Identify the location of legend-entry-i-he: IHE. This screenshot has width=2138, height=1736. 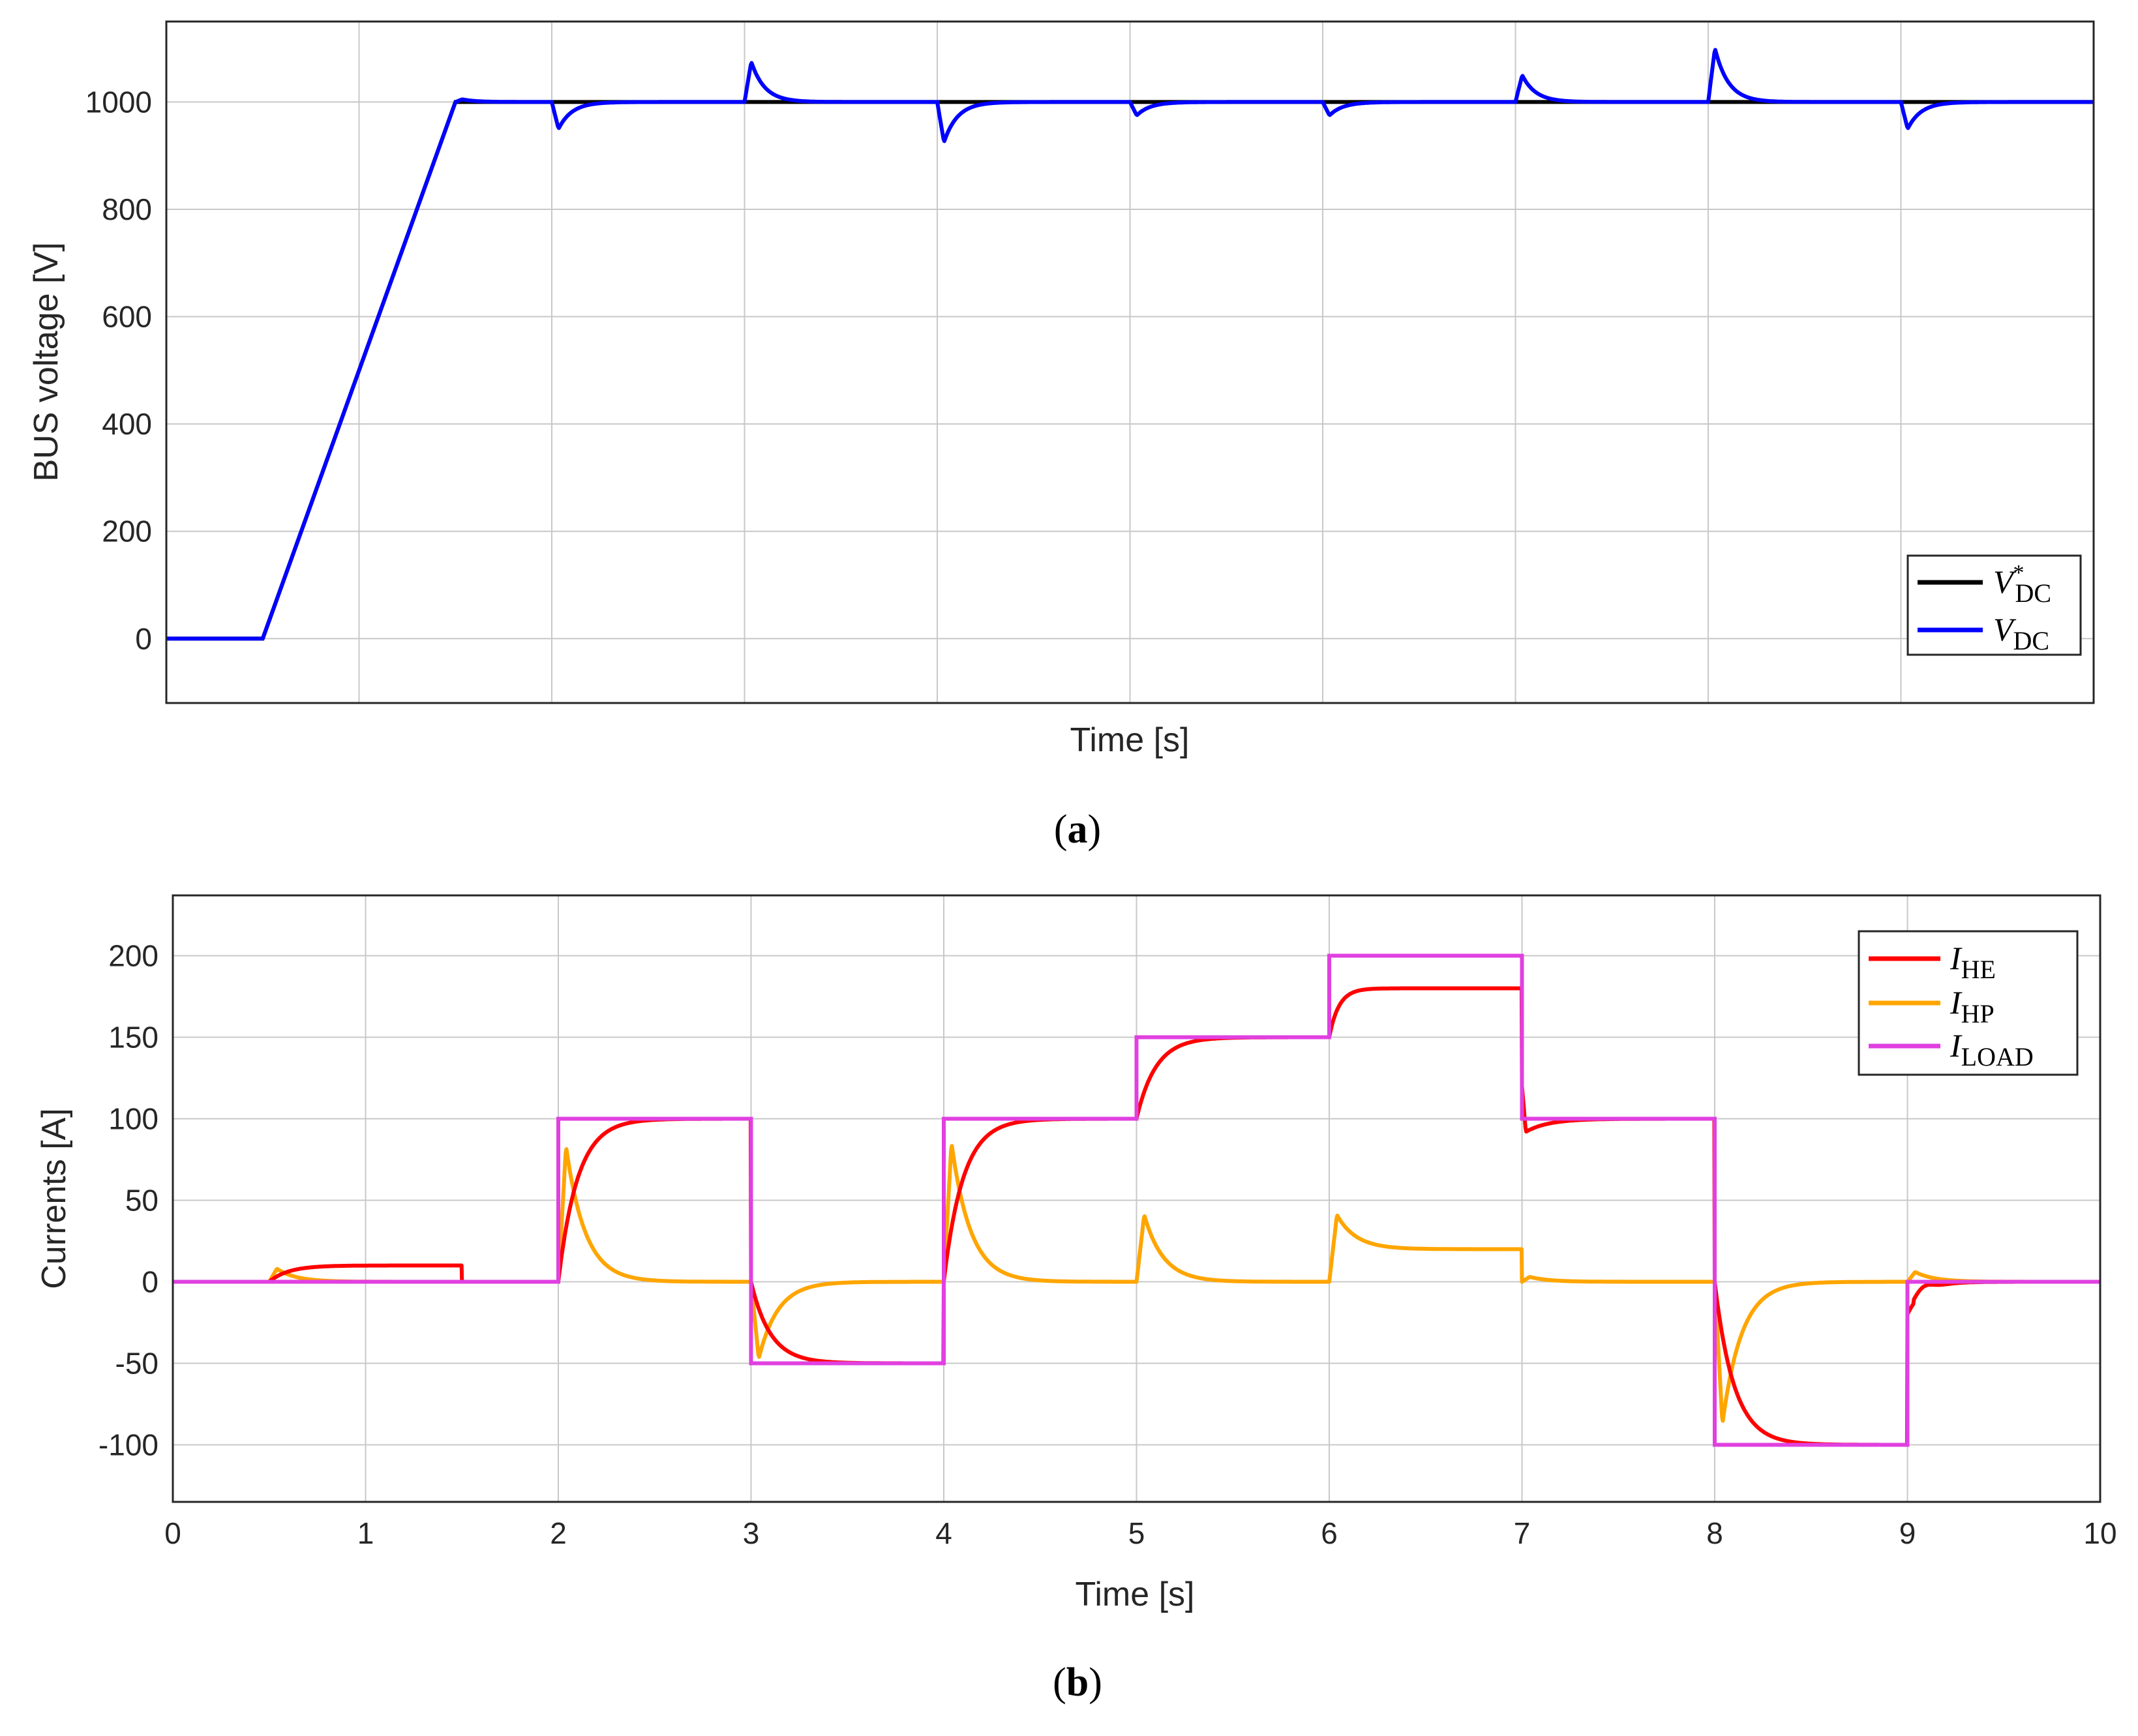
(1973, 962).